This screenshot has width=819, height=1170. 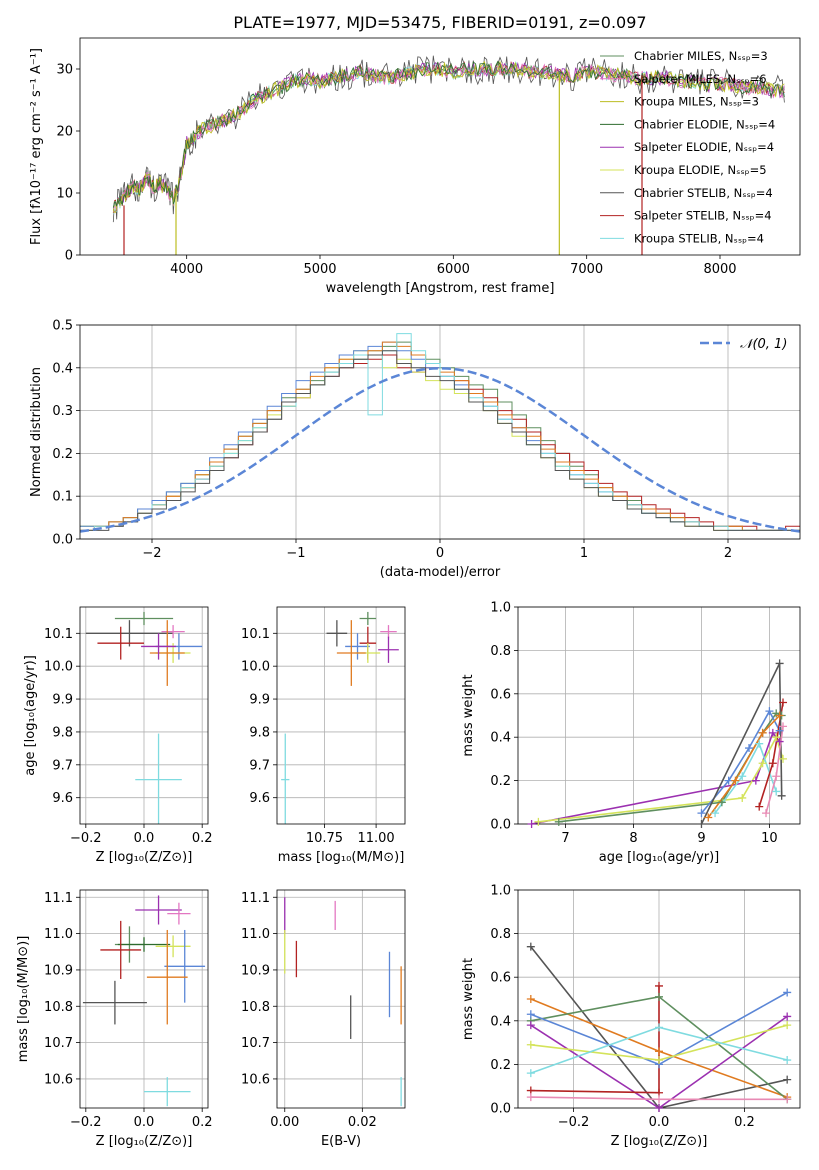 I want to click on age_vs_z-ytick-label-4: 10.0, so click(x=58, y=667).